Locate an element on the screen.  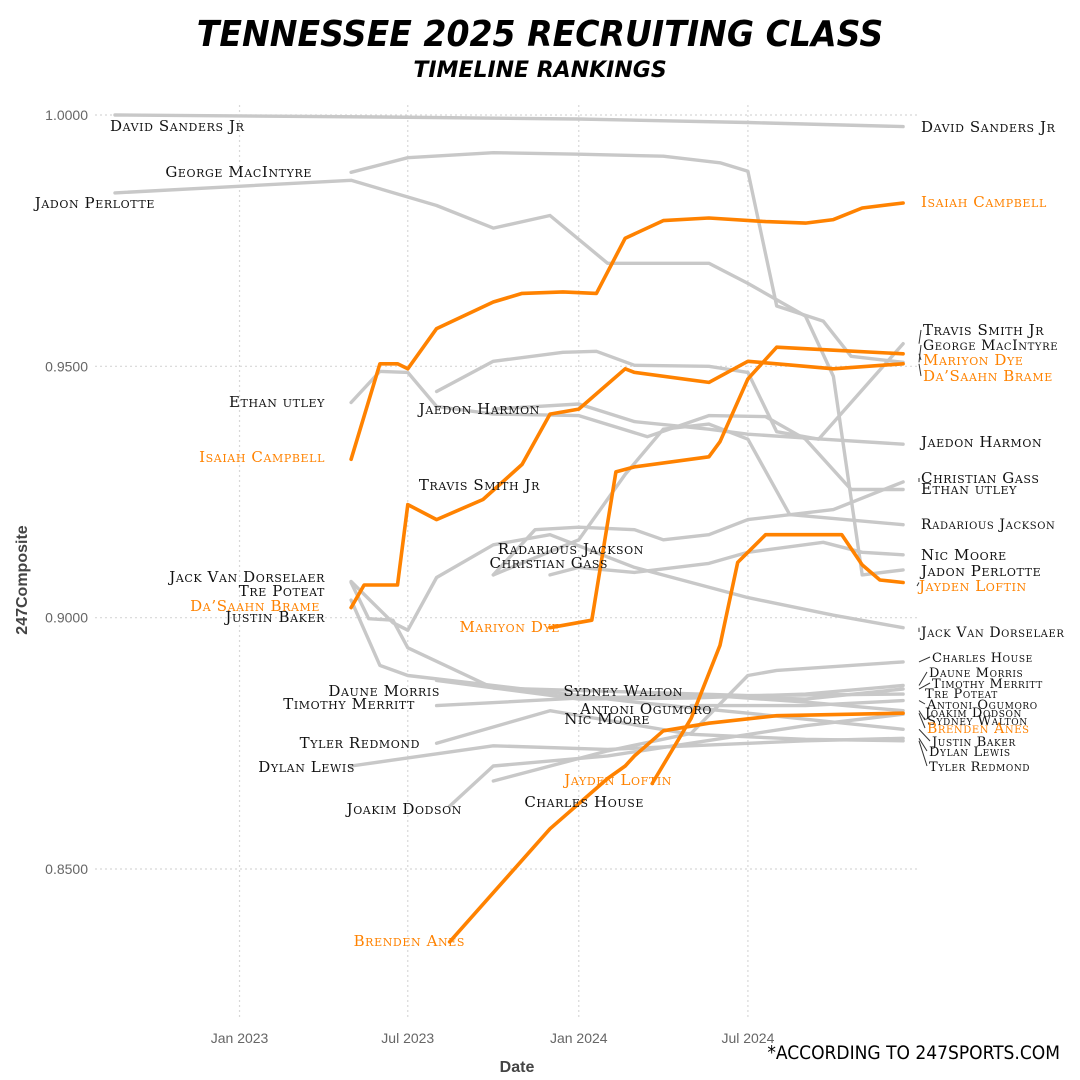
leader-line-da-saahn-brame is located at coordinates (920, 370).